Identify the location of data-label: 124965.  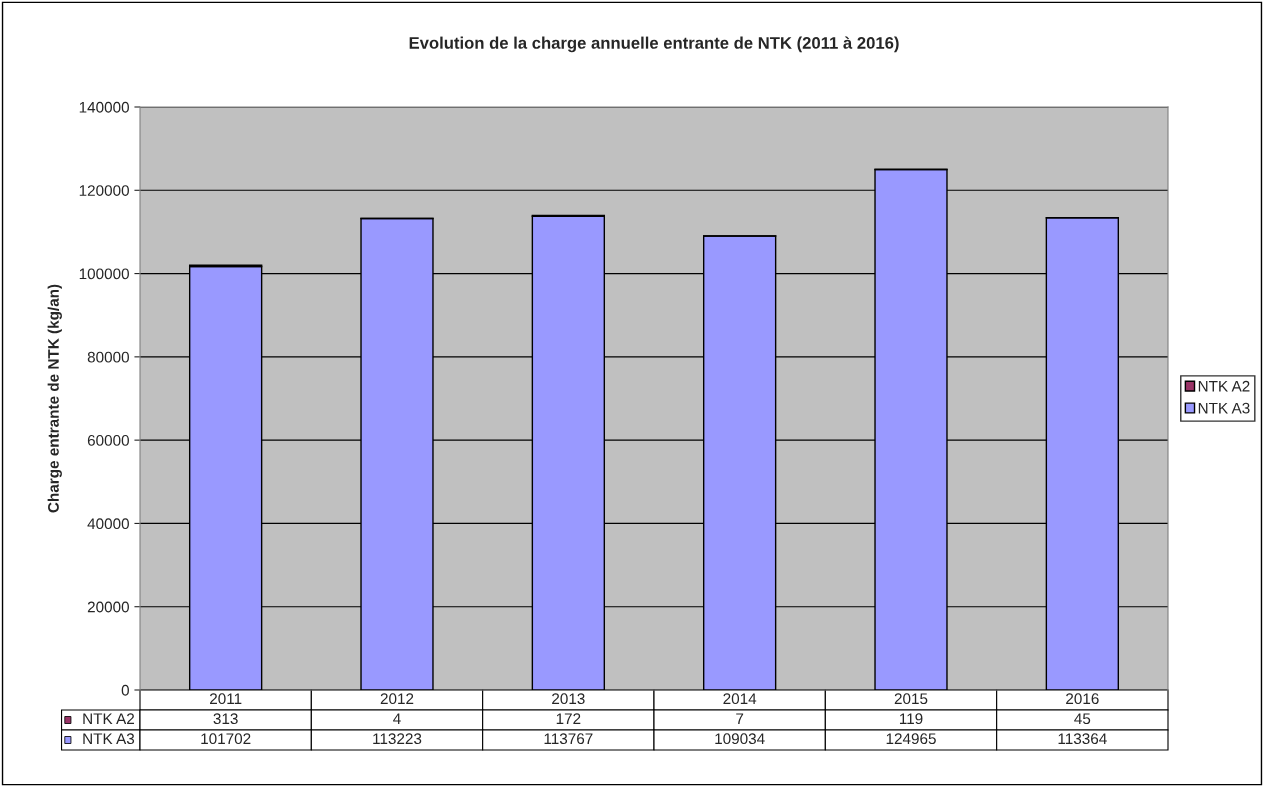
(911, 739).